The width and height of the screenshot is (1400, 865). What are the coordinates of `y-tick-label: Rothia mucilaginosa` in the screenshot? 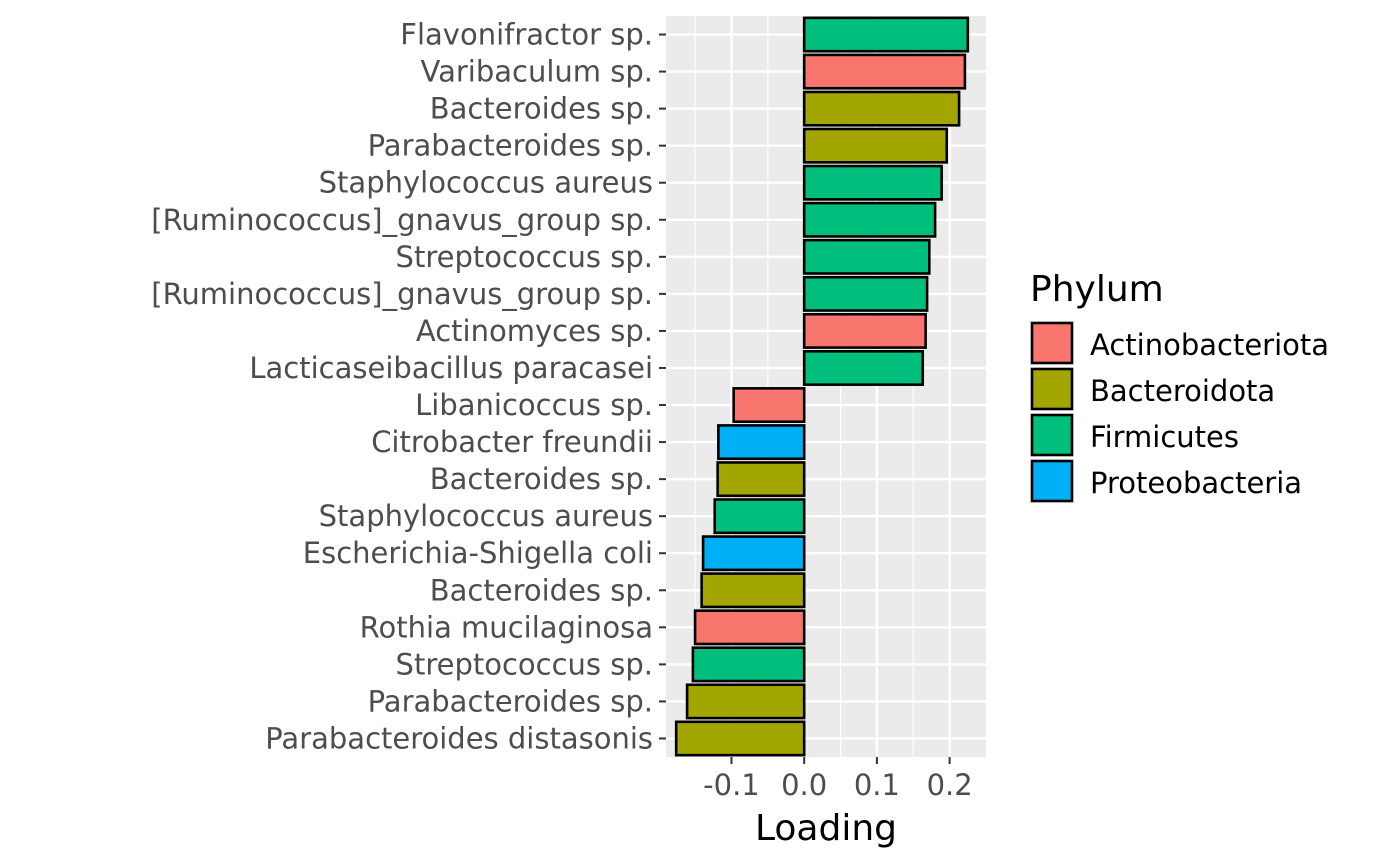 It's located at (506, 627).